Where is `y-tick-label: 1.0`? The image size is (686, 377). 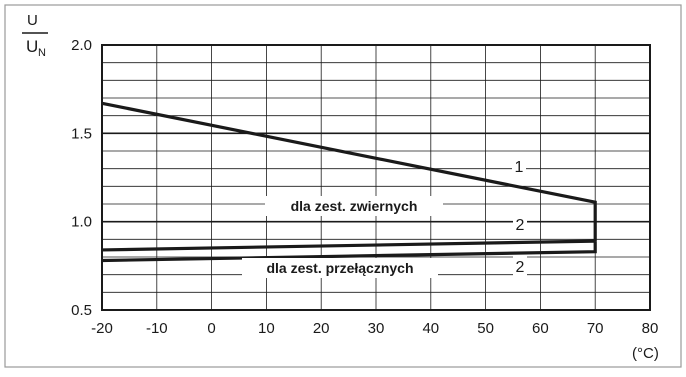
y-tick-label: 1.0 is located at coordinates (81, 222).